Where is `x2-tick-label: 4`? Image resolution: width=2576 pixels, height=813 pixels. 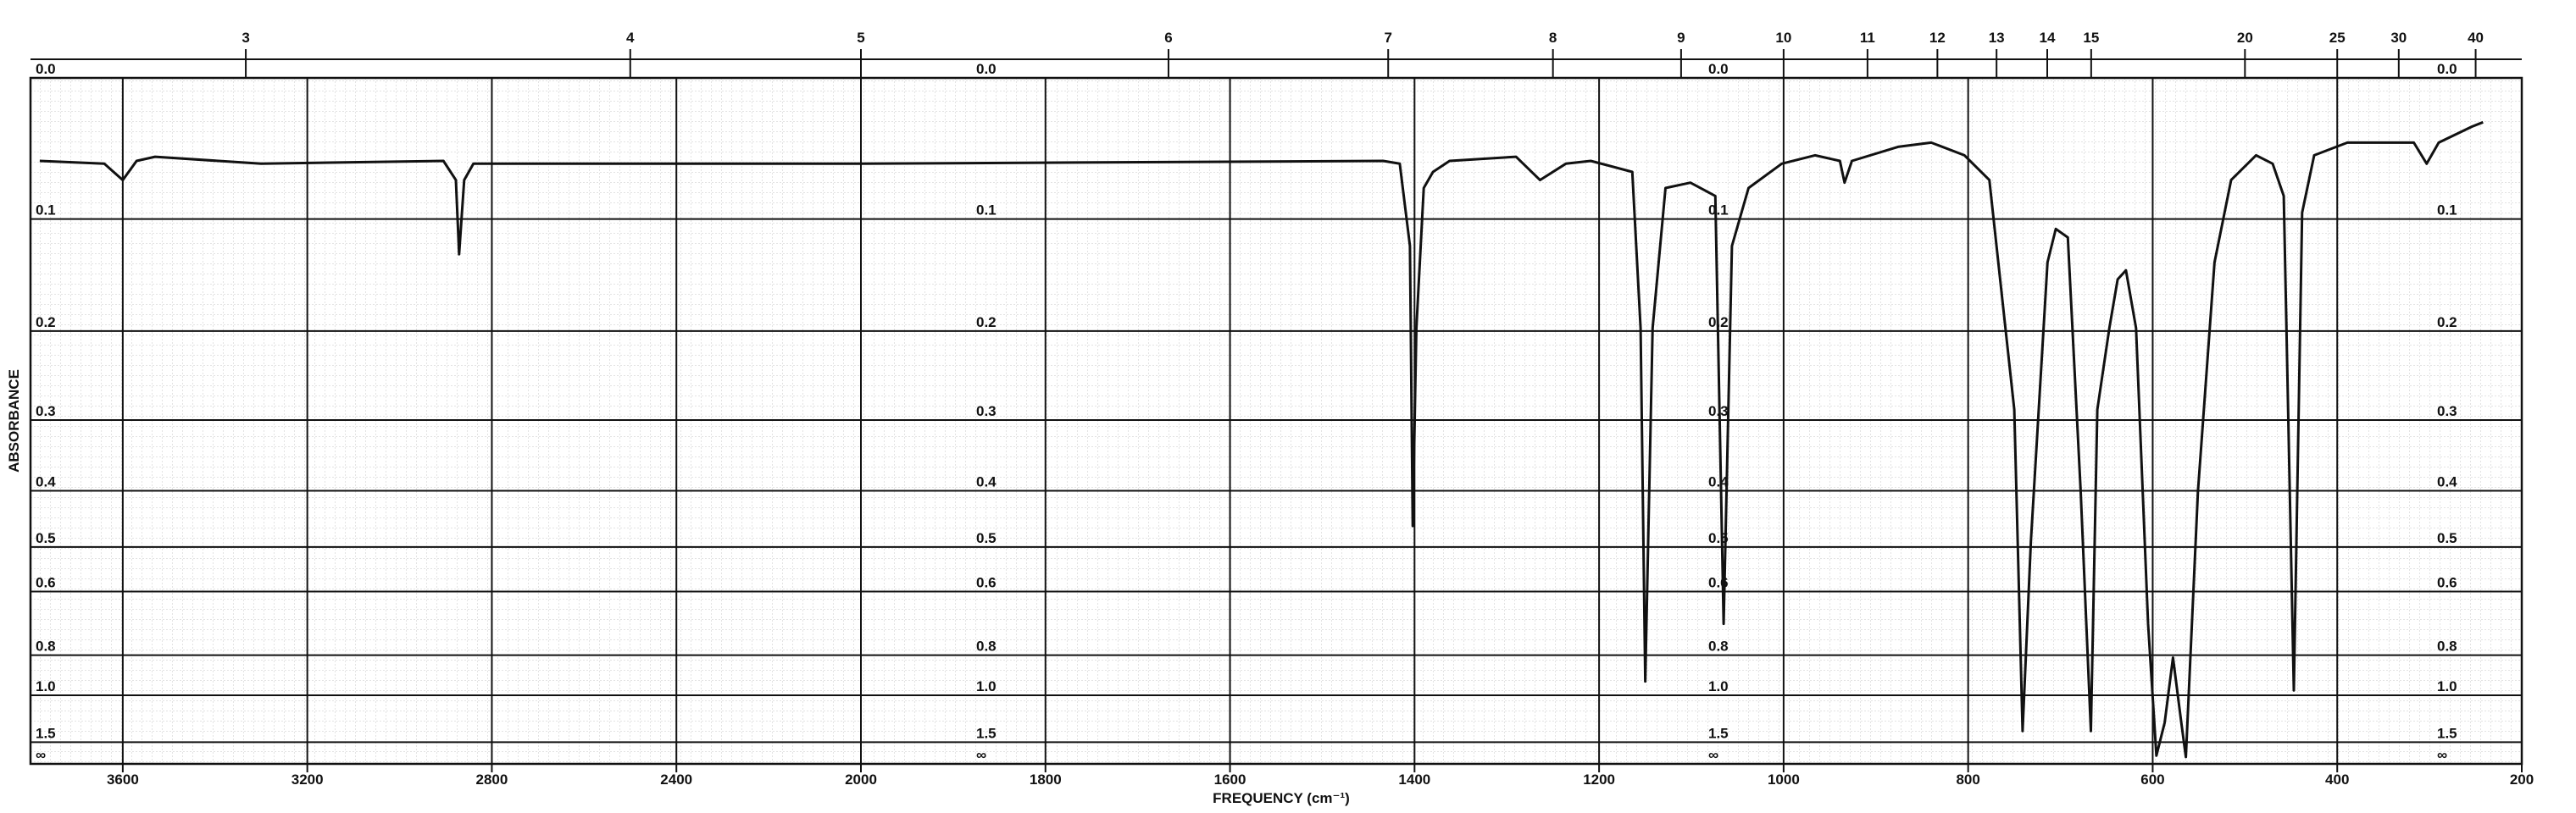 x2-tick-label: 4 is located at coordinates (630, 38).